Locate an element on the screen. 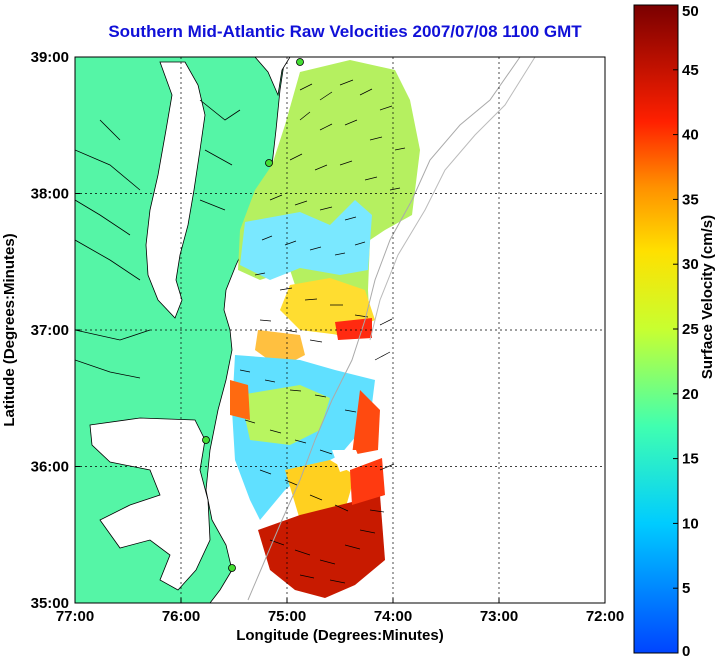 The image size is (724, 659). colorbar-tick-label: 20 is located at coordinates (690, 394).